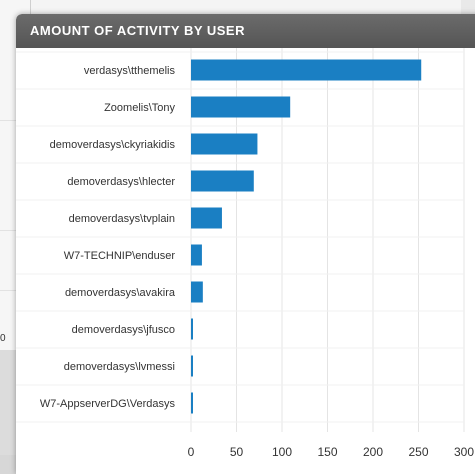  What do you see at coordinates (108, 404) in the screenshot?
I see `category-label: W7-AppserverDG\Verdasys` at bounding box center [108, 404].